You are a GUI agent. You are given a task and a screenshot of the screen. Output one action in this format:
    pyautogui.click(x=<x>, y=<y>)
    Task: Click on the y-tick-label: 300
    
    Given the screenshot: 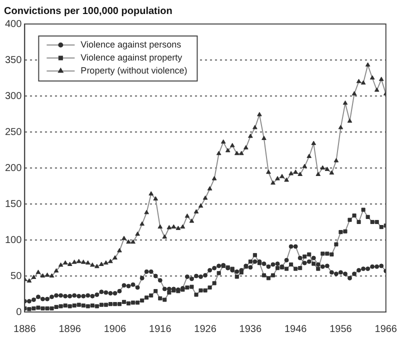 What is the action you would take?
    pyautogui.click(x=13, y=96)
    